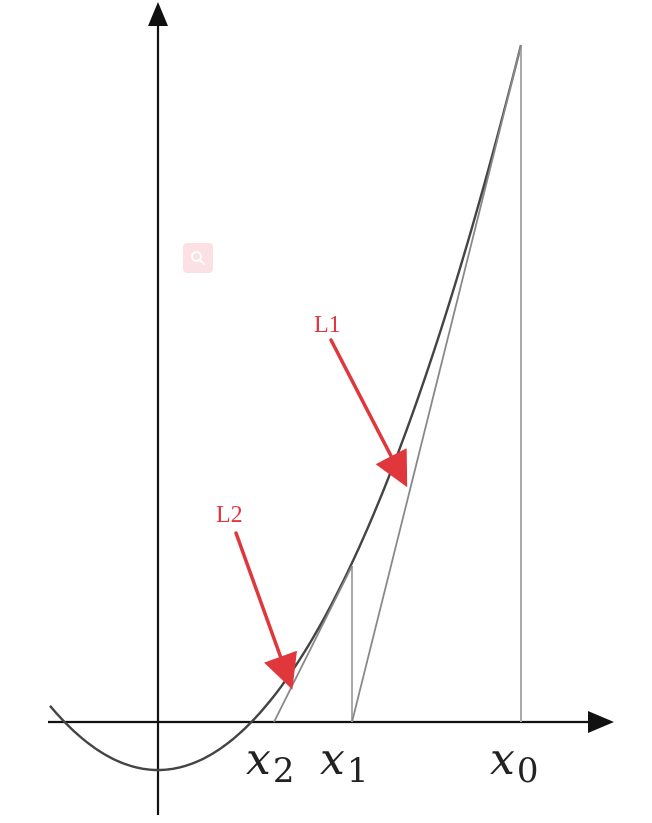 This screenshot has width=652, height=823. What do you see at coordinates (265, 610) in the screenshot?
I see `annotation-arrow-l2` at bounding box center [265, 610].